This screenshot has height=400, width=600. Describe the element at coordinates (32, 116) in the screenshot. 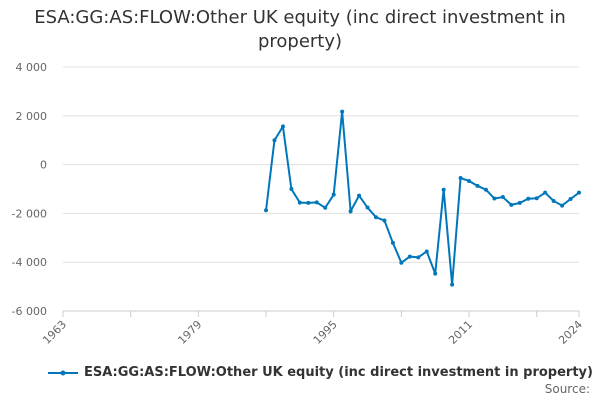

I see `y-tick-label: 2 000` at that location.